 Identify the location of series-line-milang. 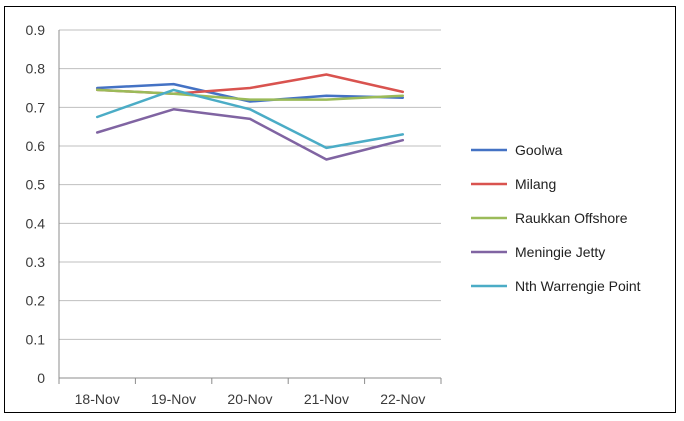
(250, 84).